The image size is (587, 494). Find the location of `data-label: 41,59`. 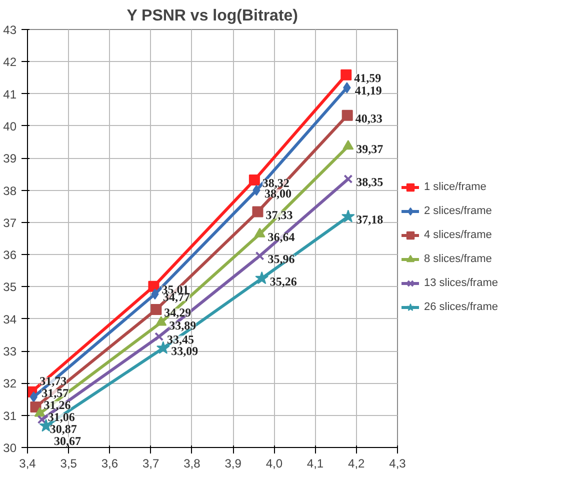

data-label: 41,59 is located at coordinates (368, 77).